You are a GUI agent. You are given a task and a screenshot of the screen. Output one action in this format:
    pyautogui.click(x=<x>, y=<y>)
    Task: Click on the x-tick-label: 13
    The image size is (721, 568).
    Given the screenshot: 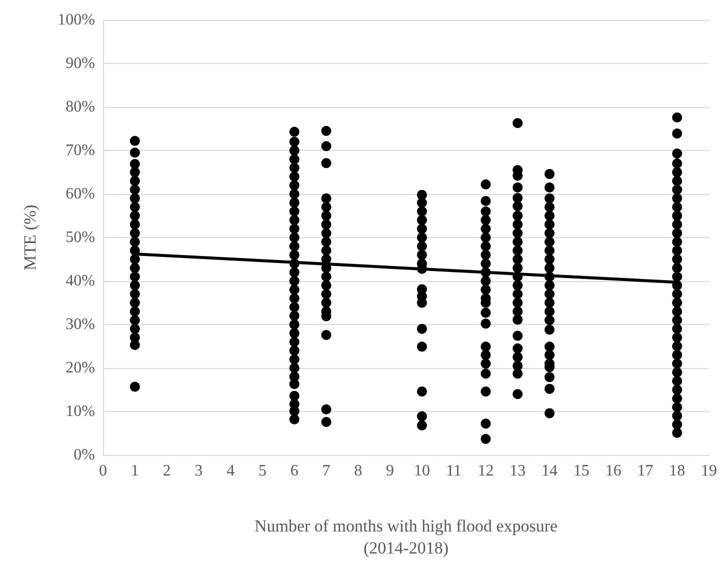 What is the action you would take?
    pyautogui.click(x=518, y=471)
    